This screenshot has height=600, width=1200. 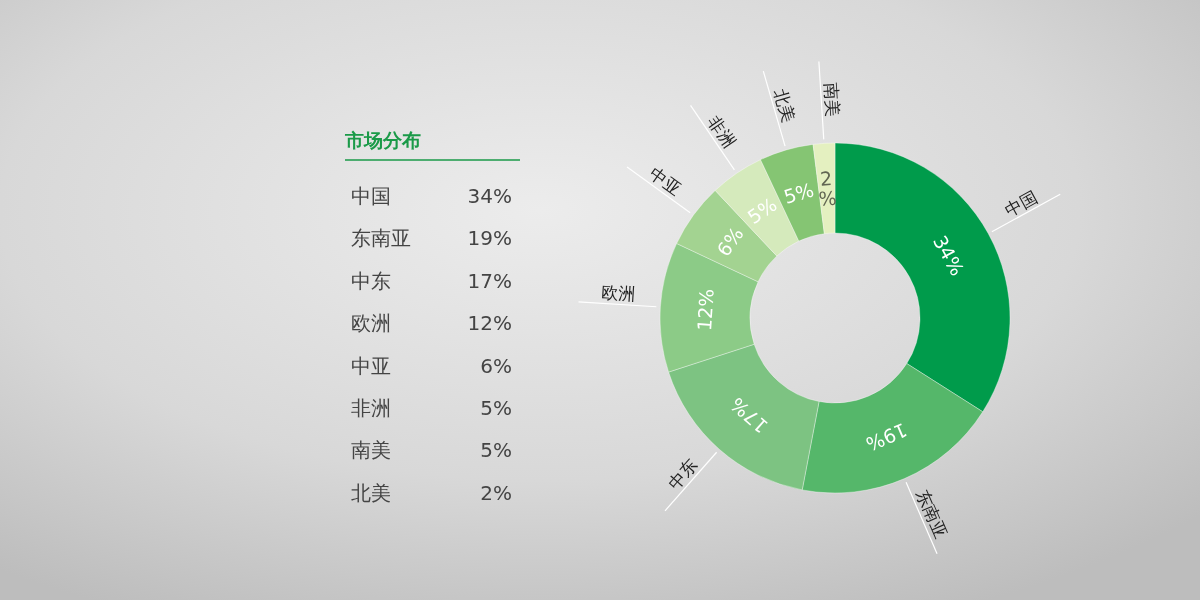 What do you see at coordinates (705, 310) in the screenshot?
I see `data-label: 12%` at bounding box center [705, 310].